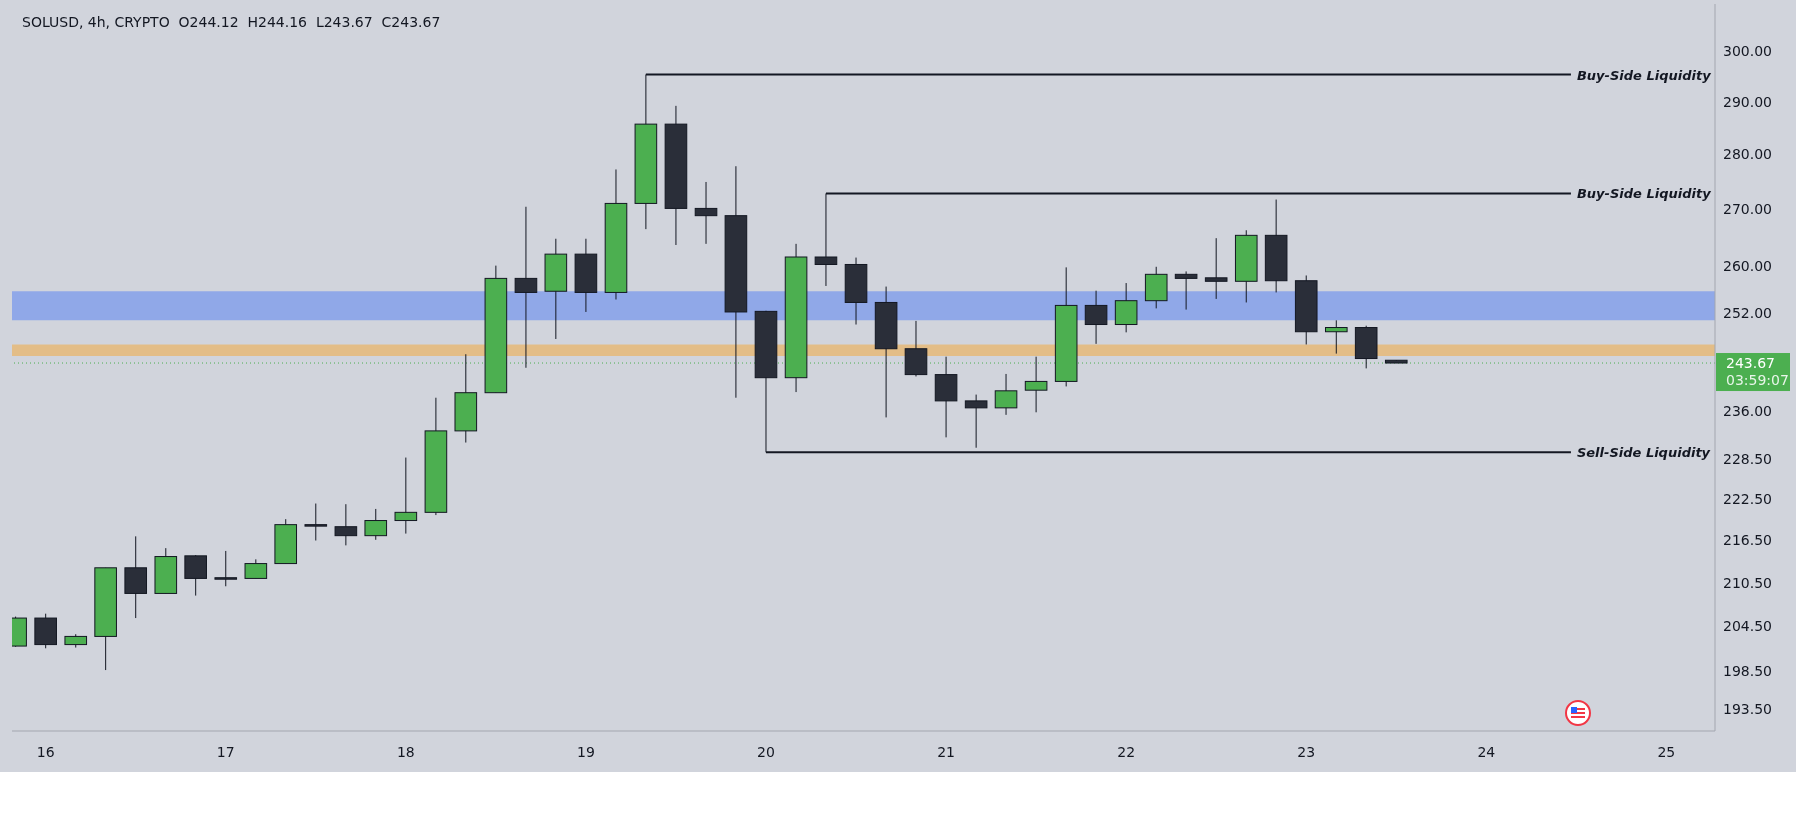  Describe the element at coordinates (1747, 582) in the screenshot. I see `y-tick-label: 210.50` at that location.